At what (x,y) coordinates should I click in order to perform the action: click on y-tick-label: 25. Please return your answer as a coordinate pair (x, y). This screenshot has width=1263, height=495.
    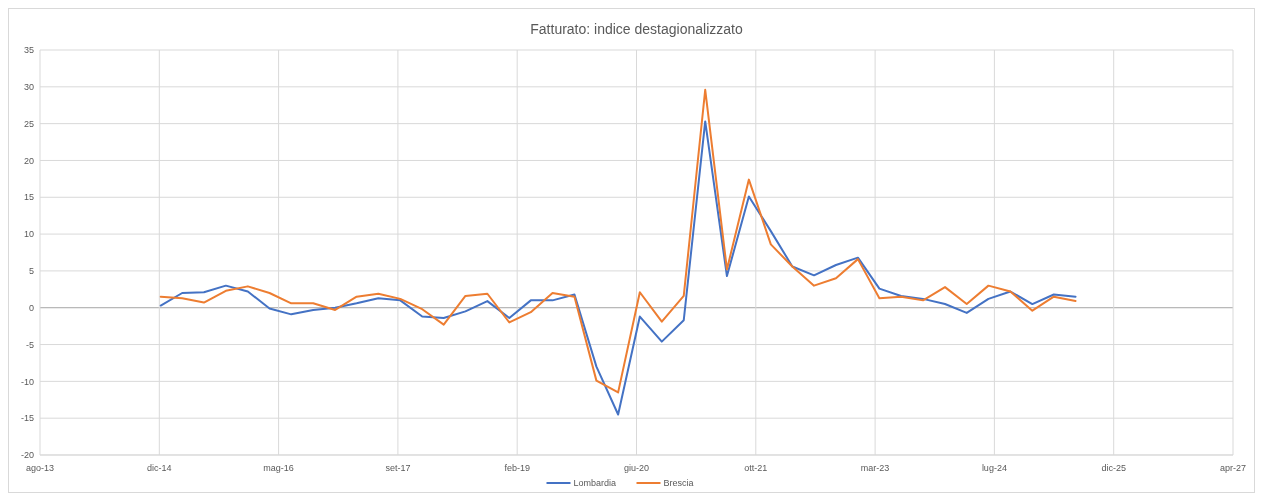
    Looking at the image, I should click on (28, 123).